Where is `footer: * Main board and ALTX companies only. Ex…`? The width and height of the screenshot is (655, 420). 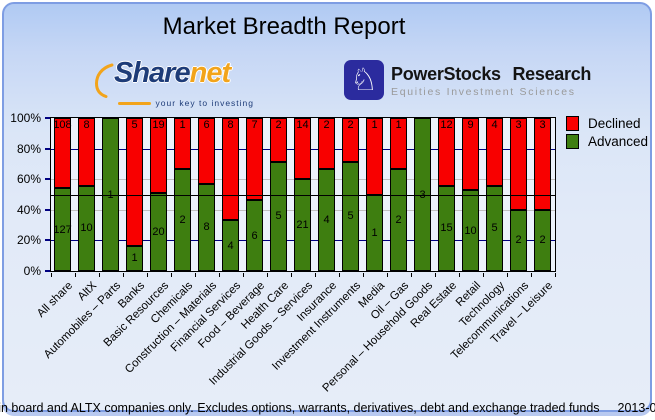
footer: * Main board and ALTX companies only. Ex… is located at coordinates (327, 408).